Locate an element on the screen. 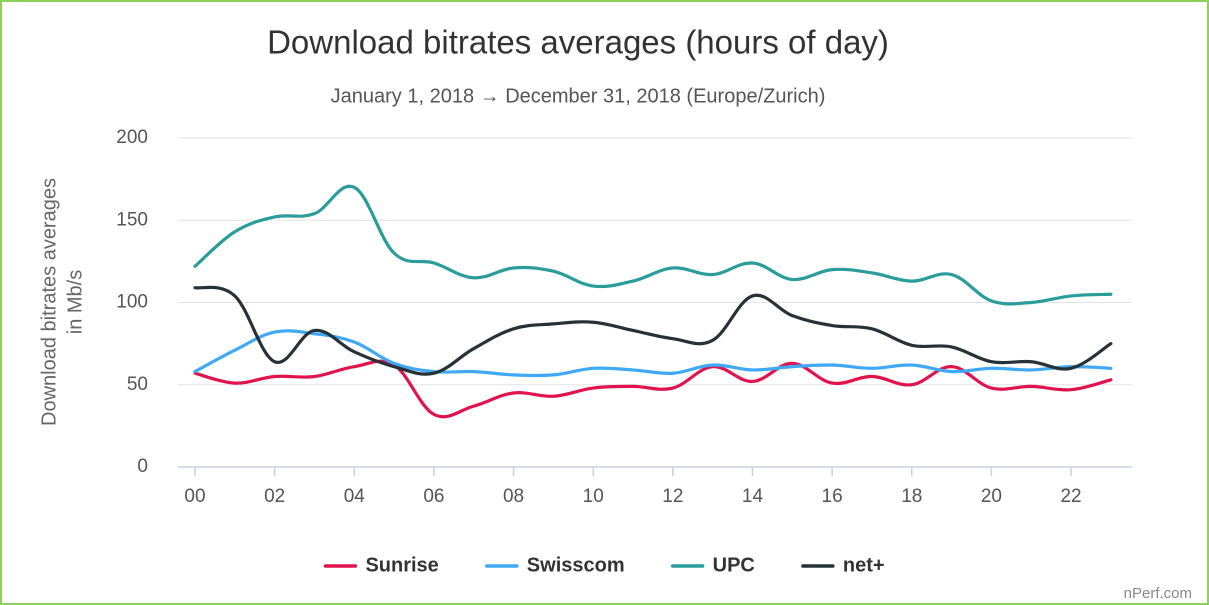  x-tick-label: 06 is located at coordinates (433, 496).